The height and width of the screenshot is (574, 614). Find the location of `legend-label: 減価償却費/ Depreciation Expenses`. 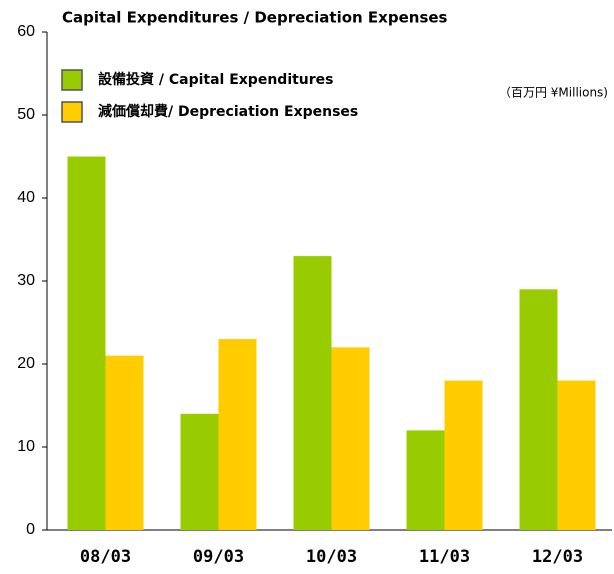

legend-label: 減価償却費/ Depreciation Expenses is located at coordinates (228, 111).